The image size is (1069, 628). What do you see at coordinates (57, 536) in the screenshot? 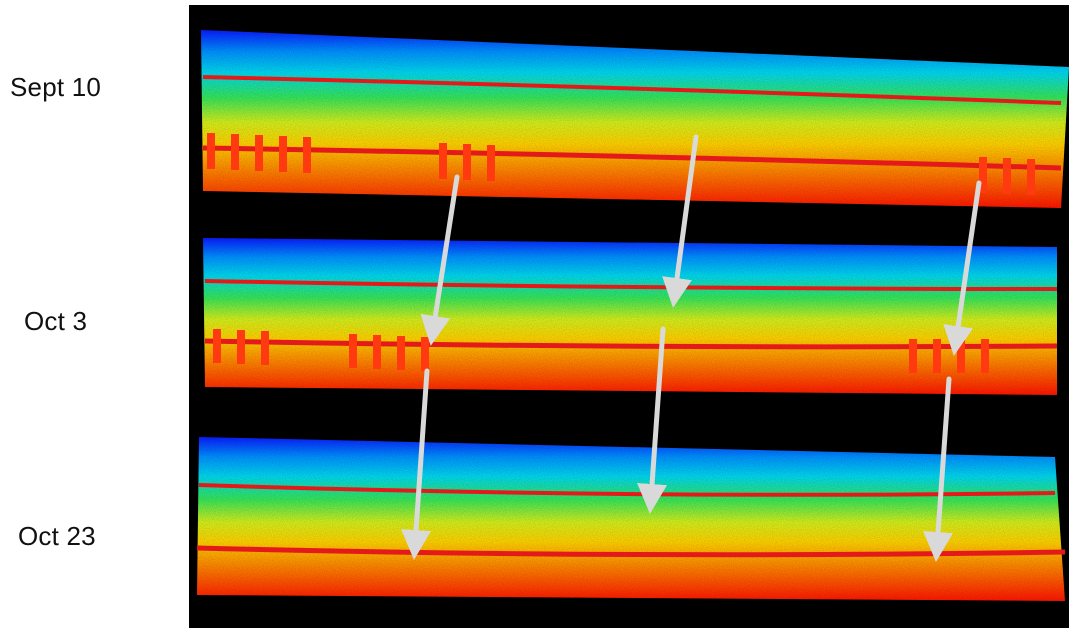
I see `scan-date-label-3: Oct 23` at bounding box center [57, 536].